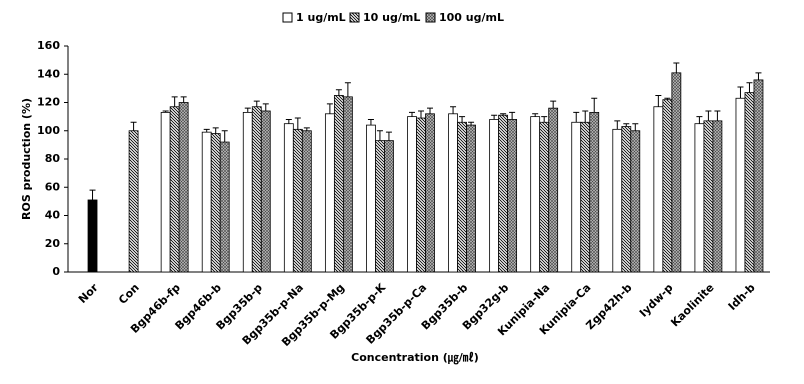 The image size is (804, 384). Describe the element at coordinates (48, 130) in the screenshot. I see `y-tick-label: 100` at that location.